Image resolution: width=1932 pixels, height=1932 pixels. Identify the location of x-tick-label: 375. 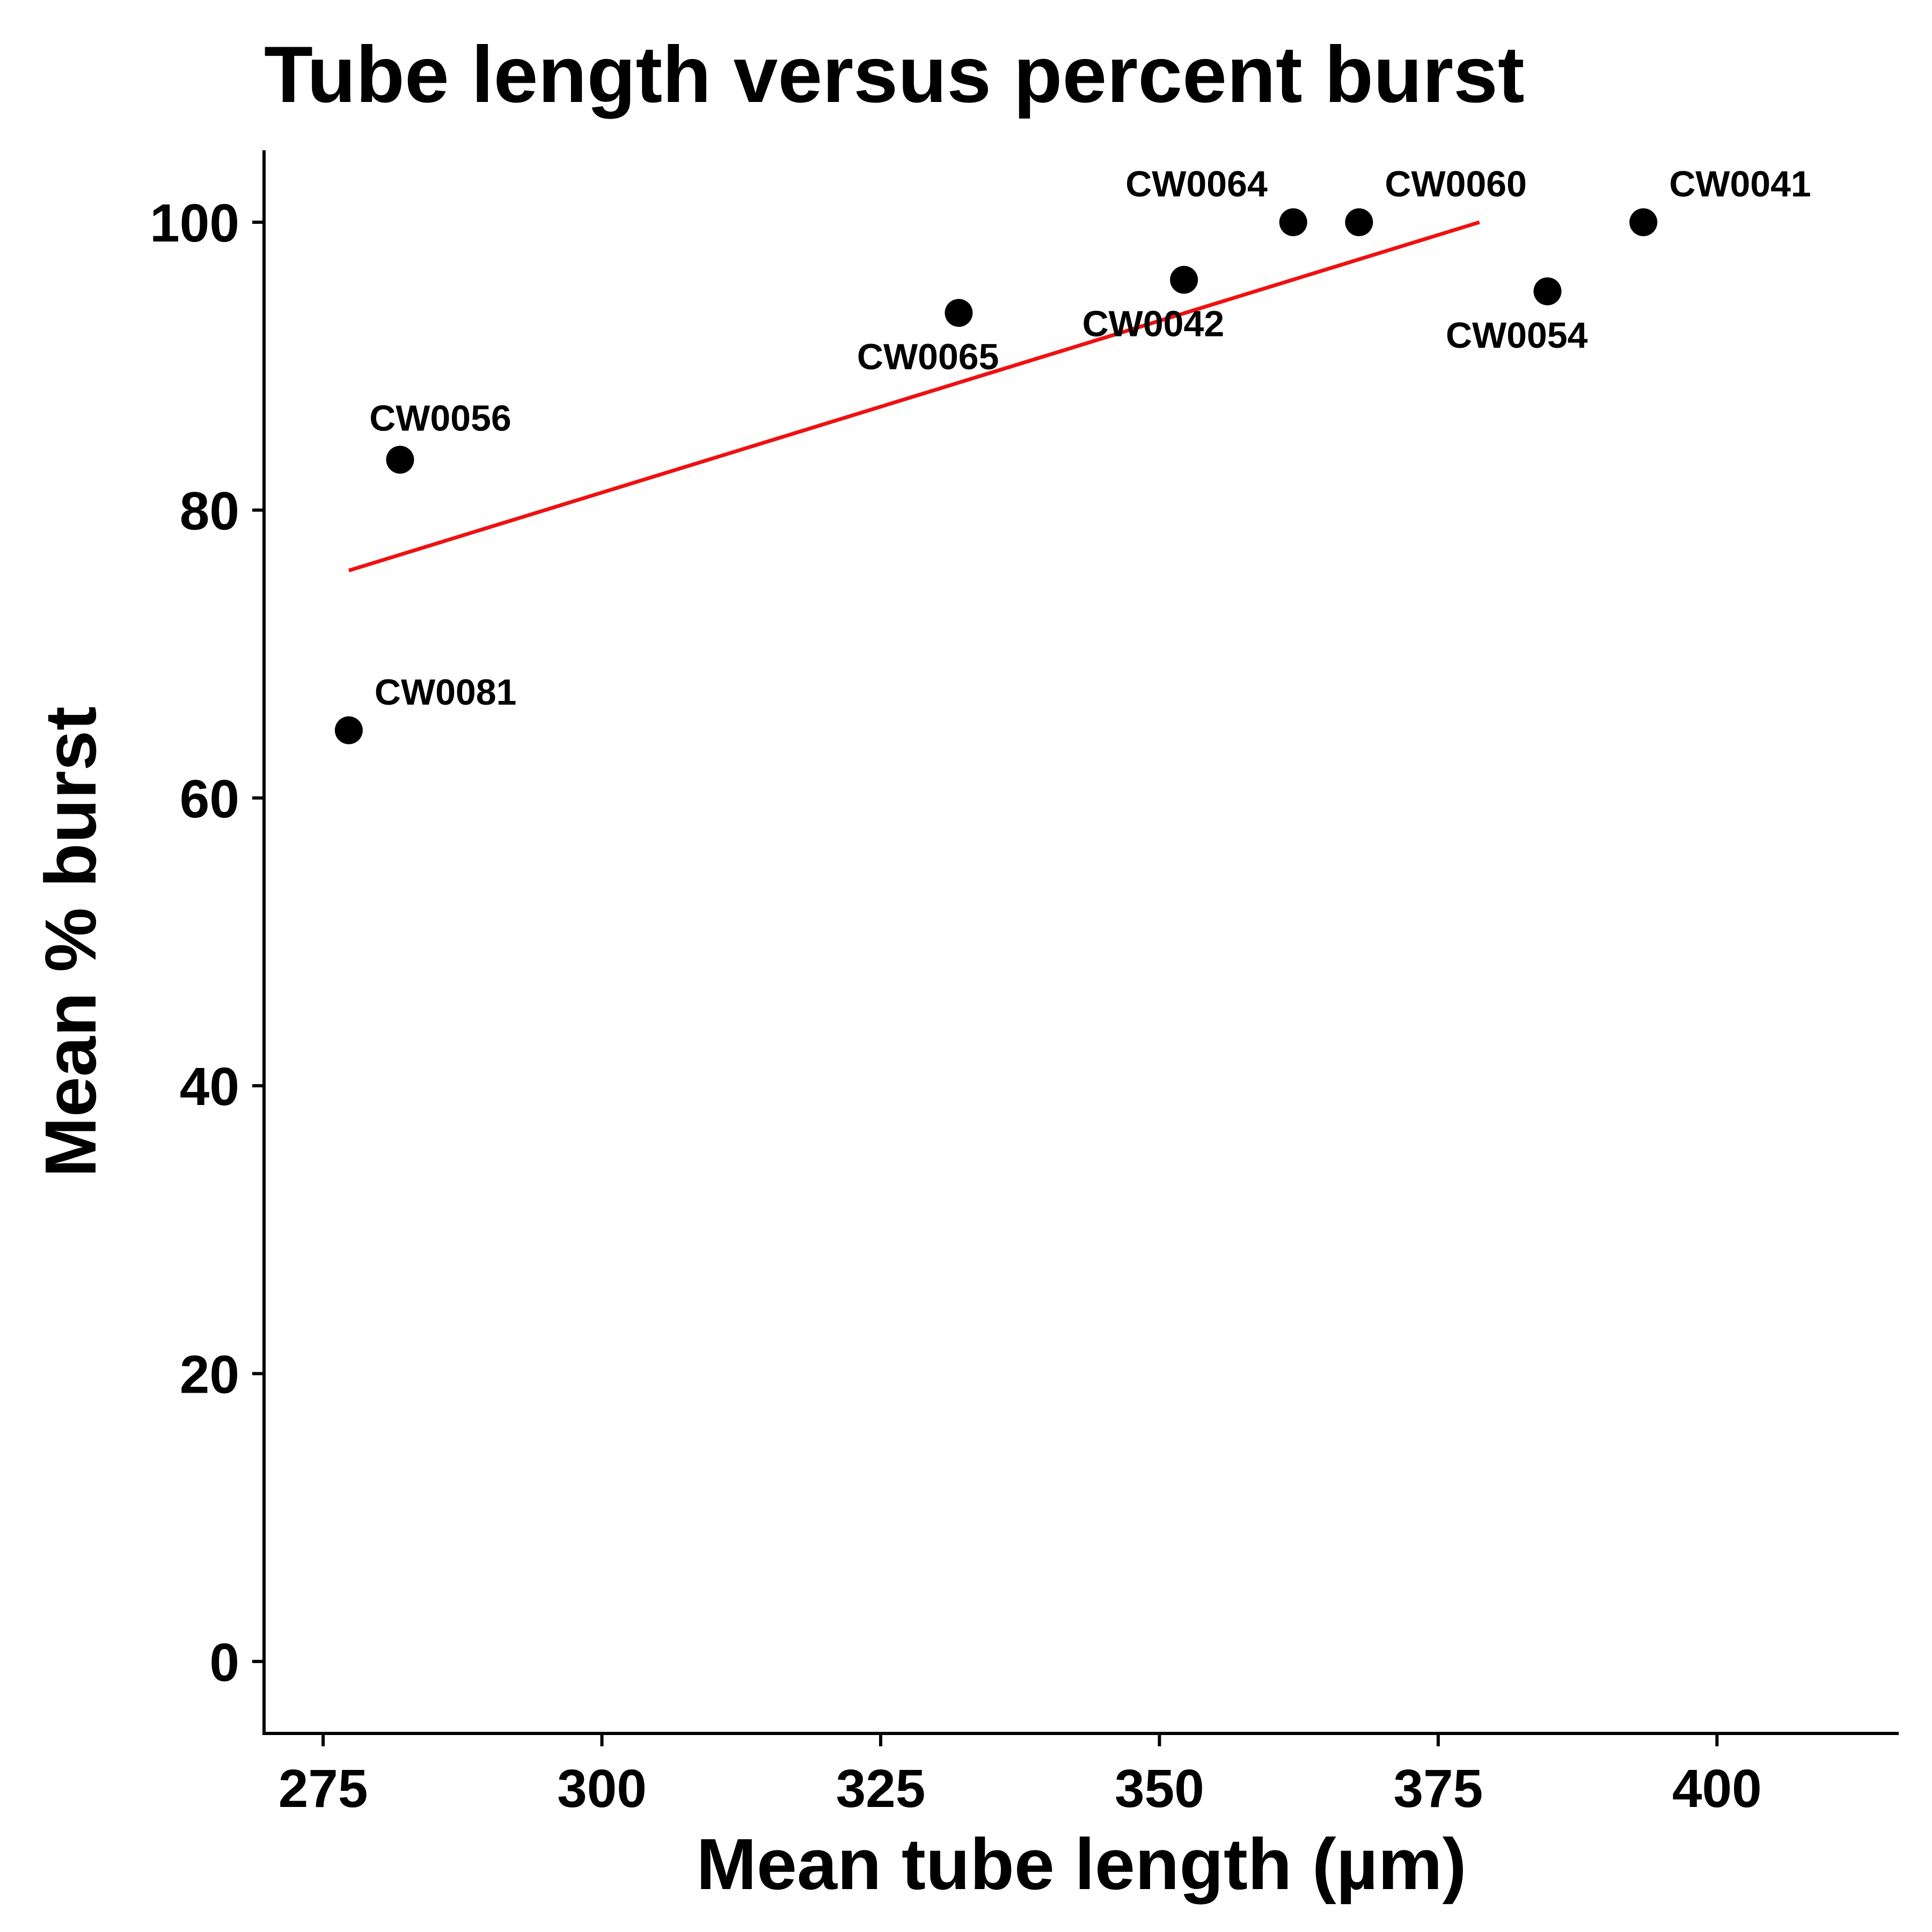
(1438, 1789).